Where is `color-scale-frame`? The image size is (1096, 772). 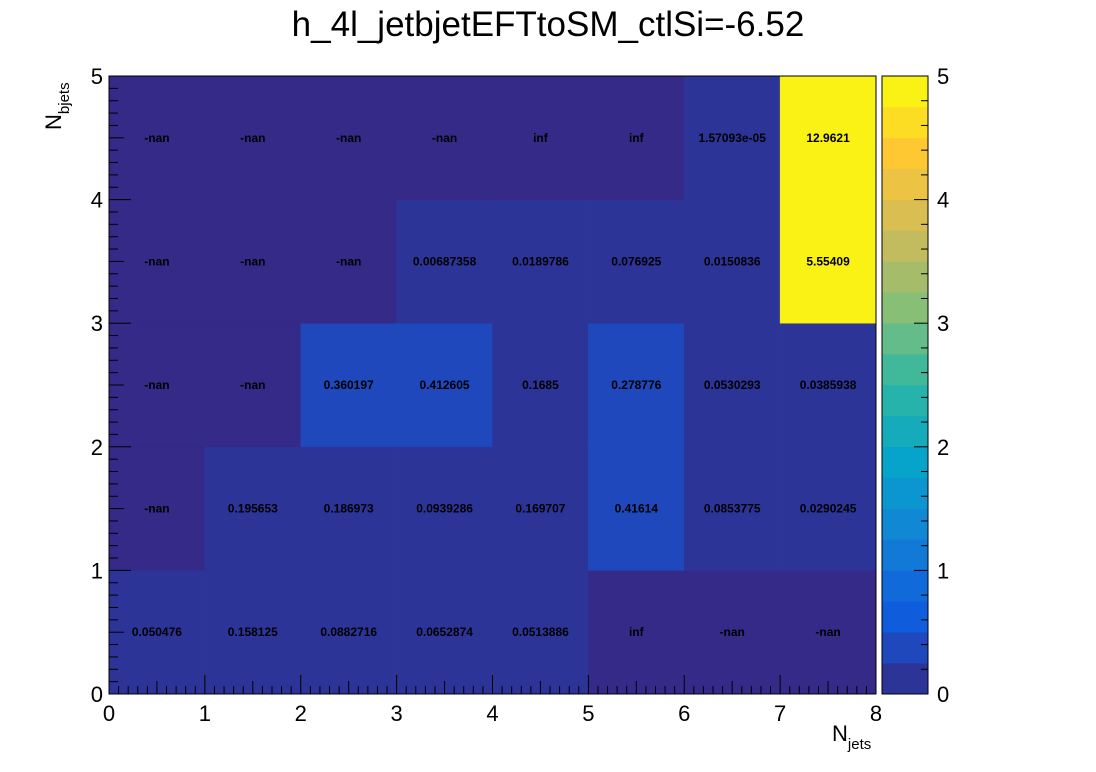 color-scale-frame is located at coordinates (905, 385).